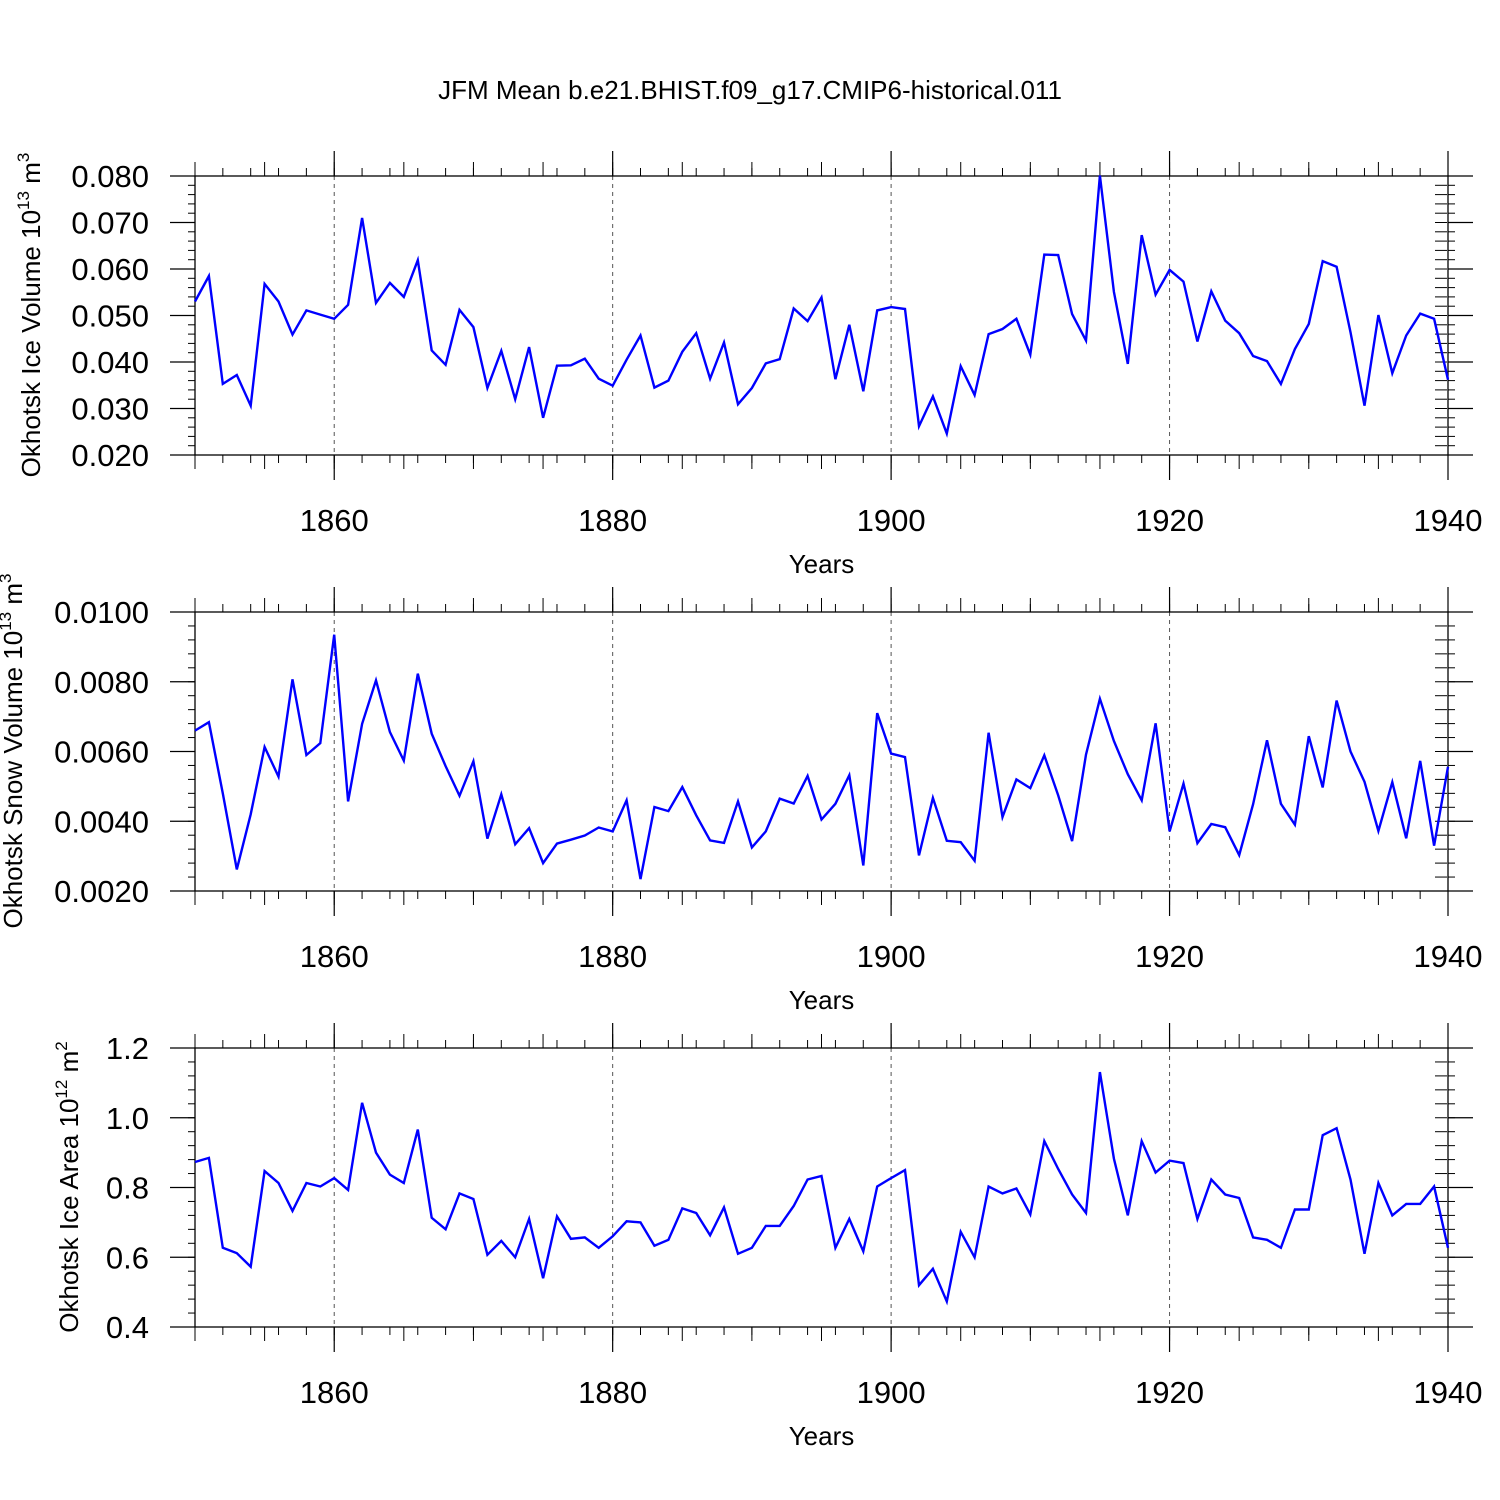 The image size is (1500, 1500). Describe the element at coordinates (127, 1257) in the screenshot. I see `y-tick-label: 0.6` at that location.